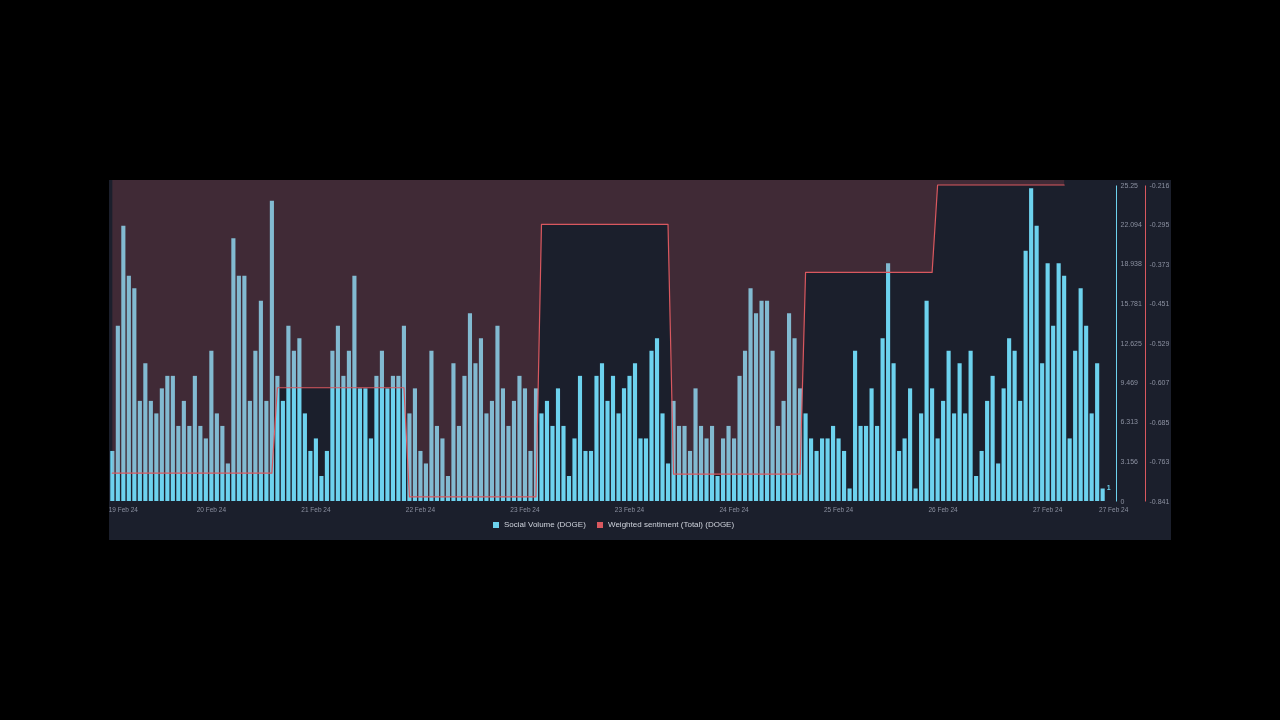 This screenshot has width=1280, height=720. Describe the element at coordinates (545, 524) in the screenshot. I see `legend-label: Social Volume (DOGE)` at that location.